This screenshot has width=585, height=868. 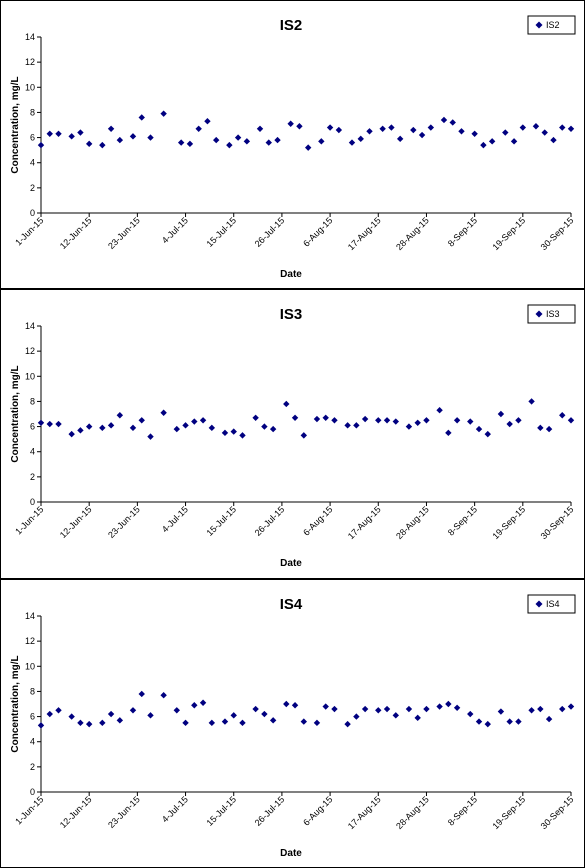 What do you see at coordinates (291, 604) in the screenshot?
I see `chart-title: IS4` at bounding box center [291, 604].